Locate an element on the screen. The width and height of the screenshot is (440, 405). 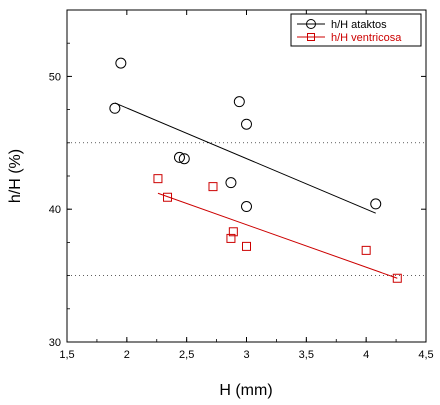
x-tick-label: 3 is located at coordinates (246, 355).